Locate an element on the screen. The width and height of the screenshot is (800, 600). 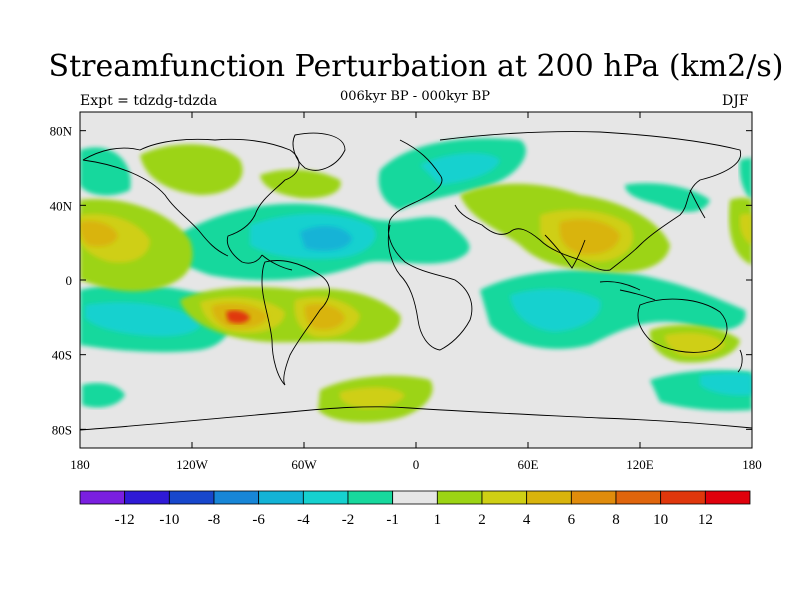
colorbar-label: -2 is located at coordinates (348, 520).